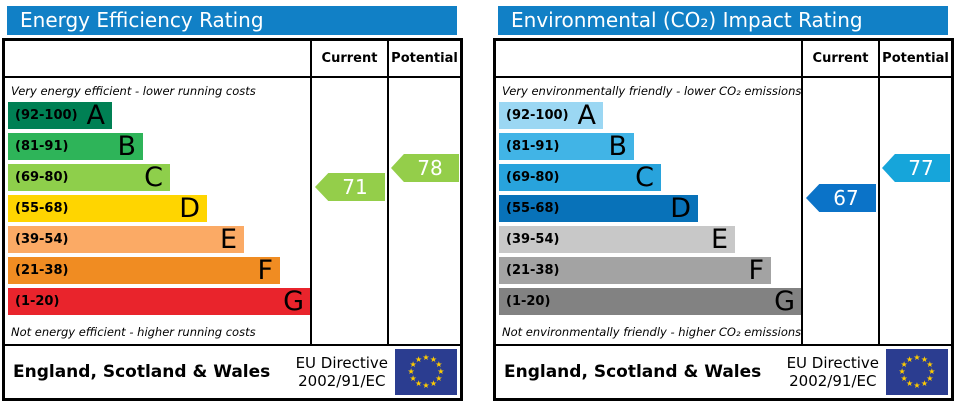 This screenshot has width=957, height=404. I want to click on potential-column-cell: 77, so click(914, 211).